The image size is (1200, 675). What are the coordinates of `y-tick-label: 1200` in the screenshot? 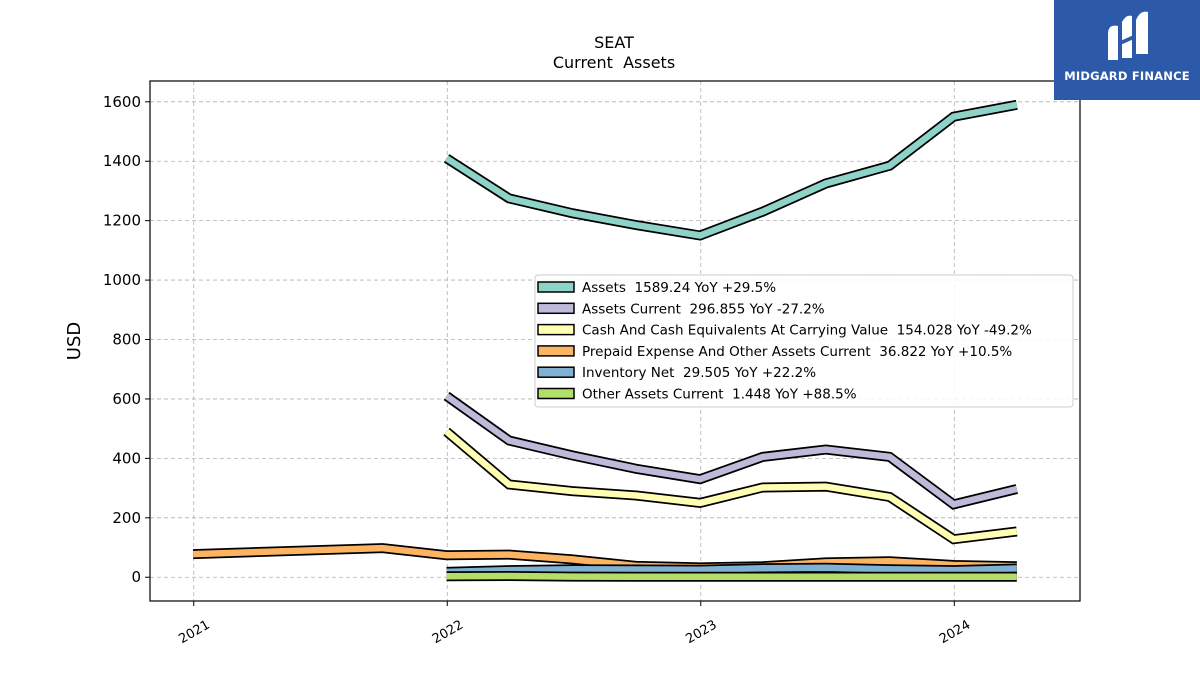 It's located at (122, 221).